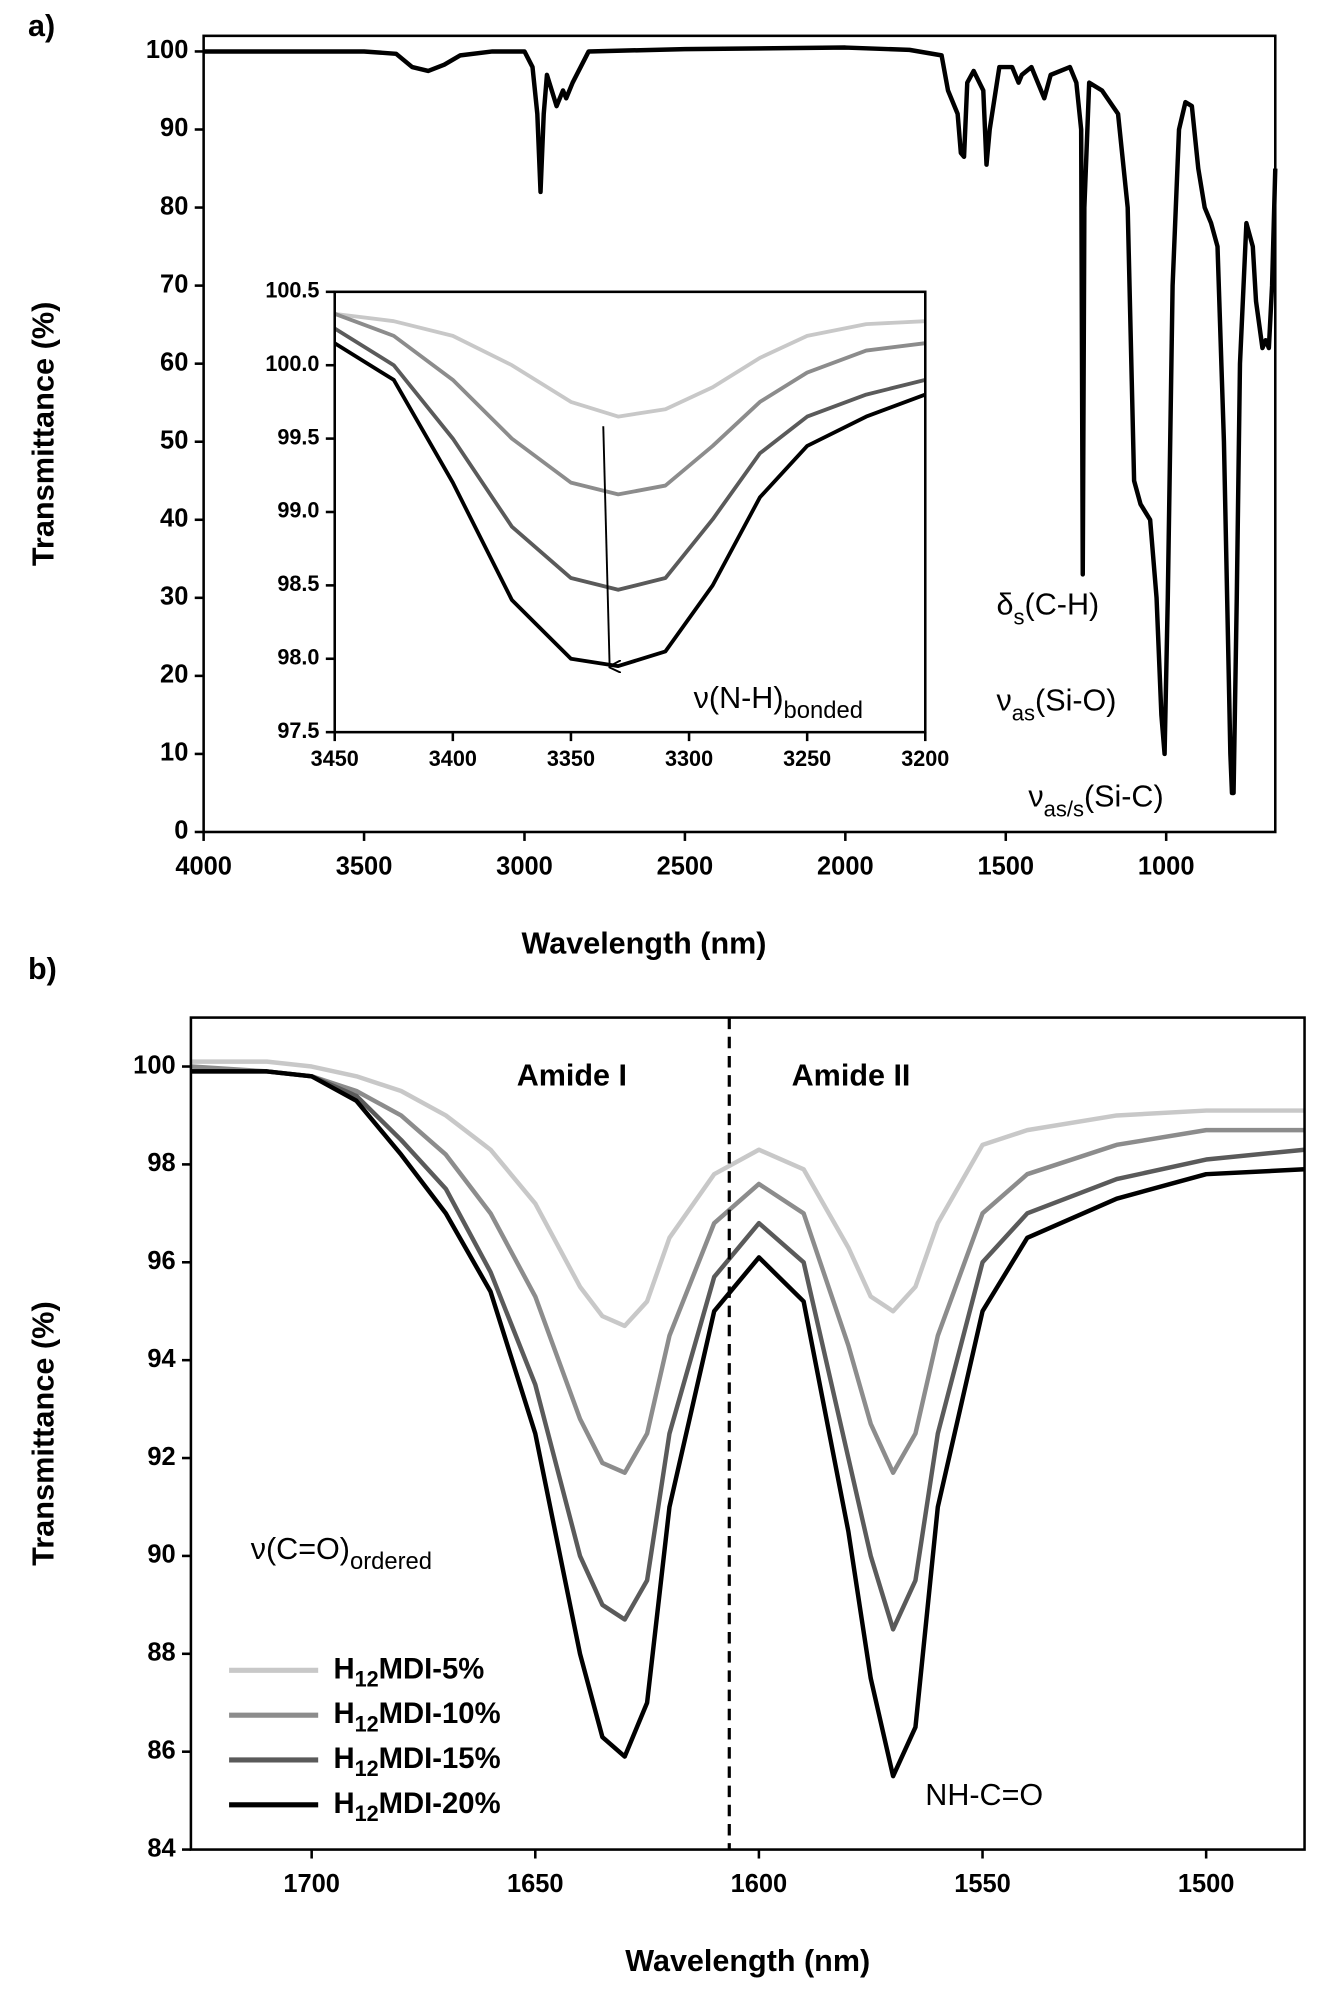 The height and width of the screenshot is (2007, 1330). Describe the element at coordinates (391, 1561) in the screenshot. I see `annotation-sub: ordered` at that location.